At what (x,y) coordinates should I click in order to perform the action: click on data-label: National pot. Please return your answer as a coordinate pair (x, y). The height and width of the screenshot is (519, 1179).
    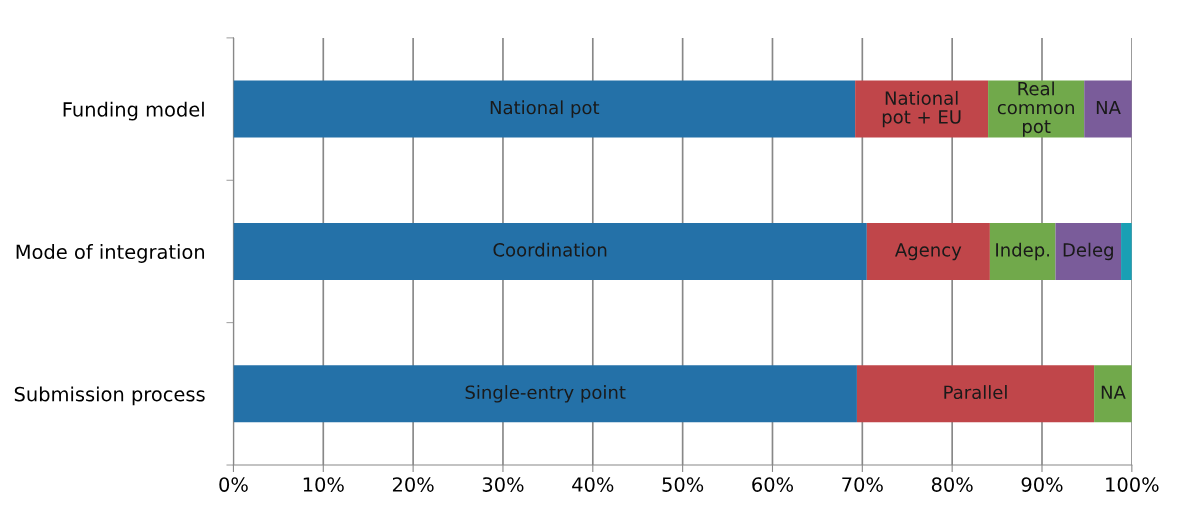
    Looking at the image, I should click on (545, 109).